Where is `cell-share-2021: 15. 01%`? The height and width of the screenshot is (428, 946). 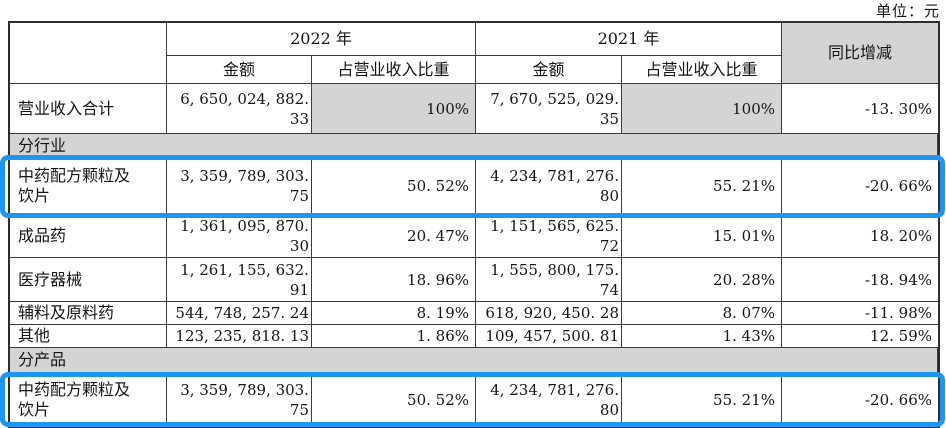
cell-share-2021: 15. 01% is located at coordinates (702, 236).